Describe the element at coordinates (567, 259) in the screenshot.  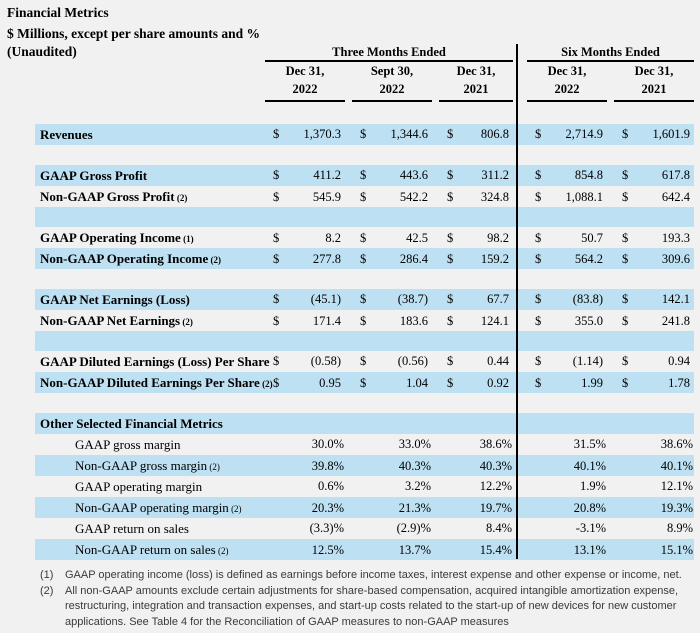
I see `value-cell: $564.2` at that location.